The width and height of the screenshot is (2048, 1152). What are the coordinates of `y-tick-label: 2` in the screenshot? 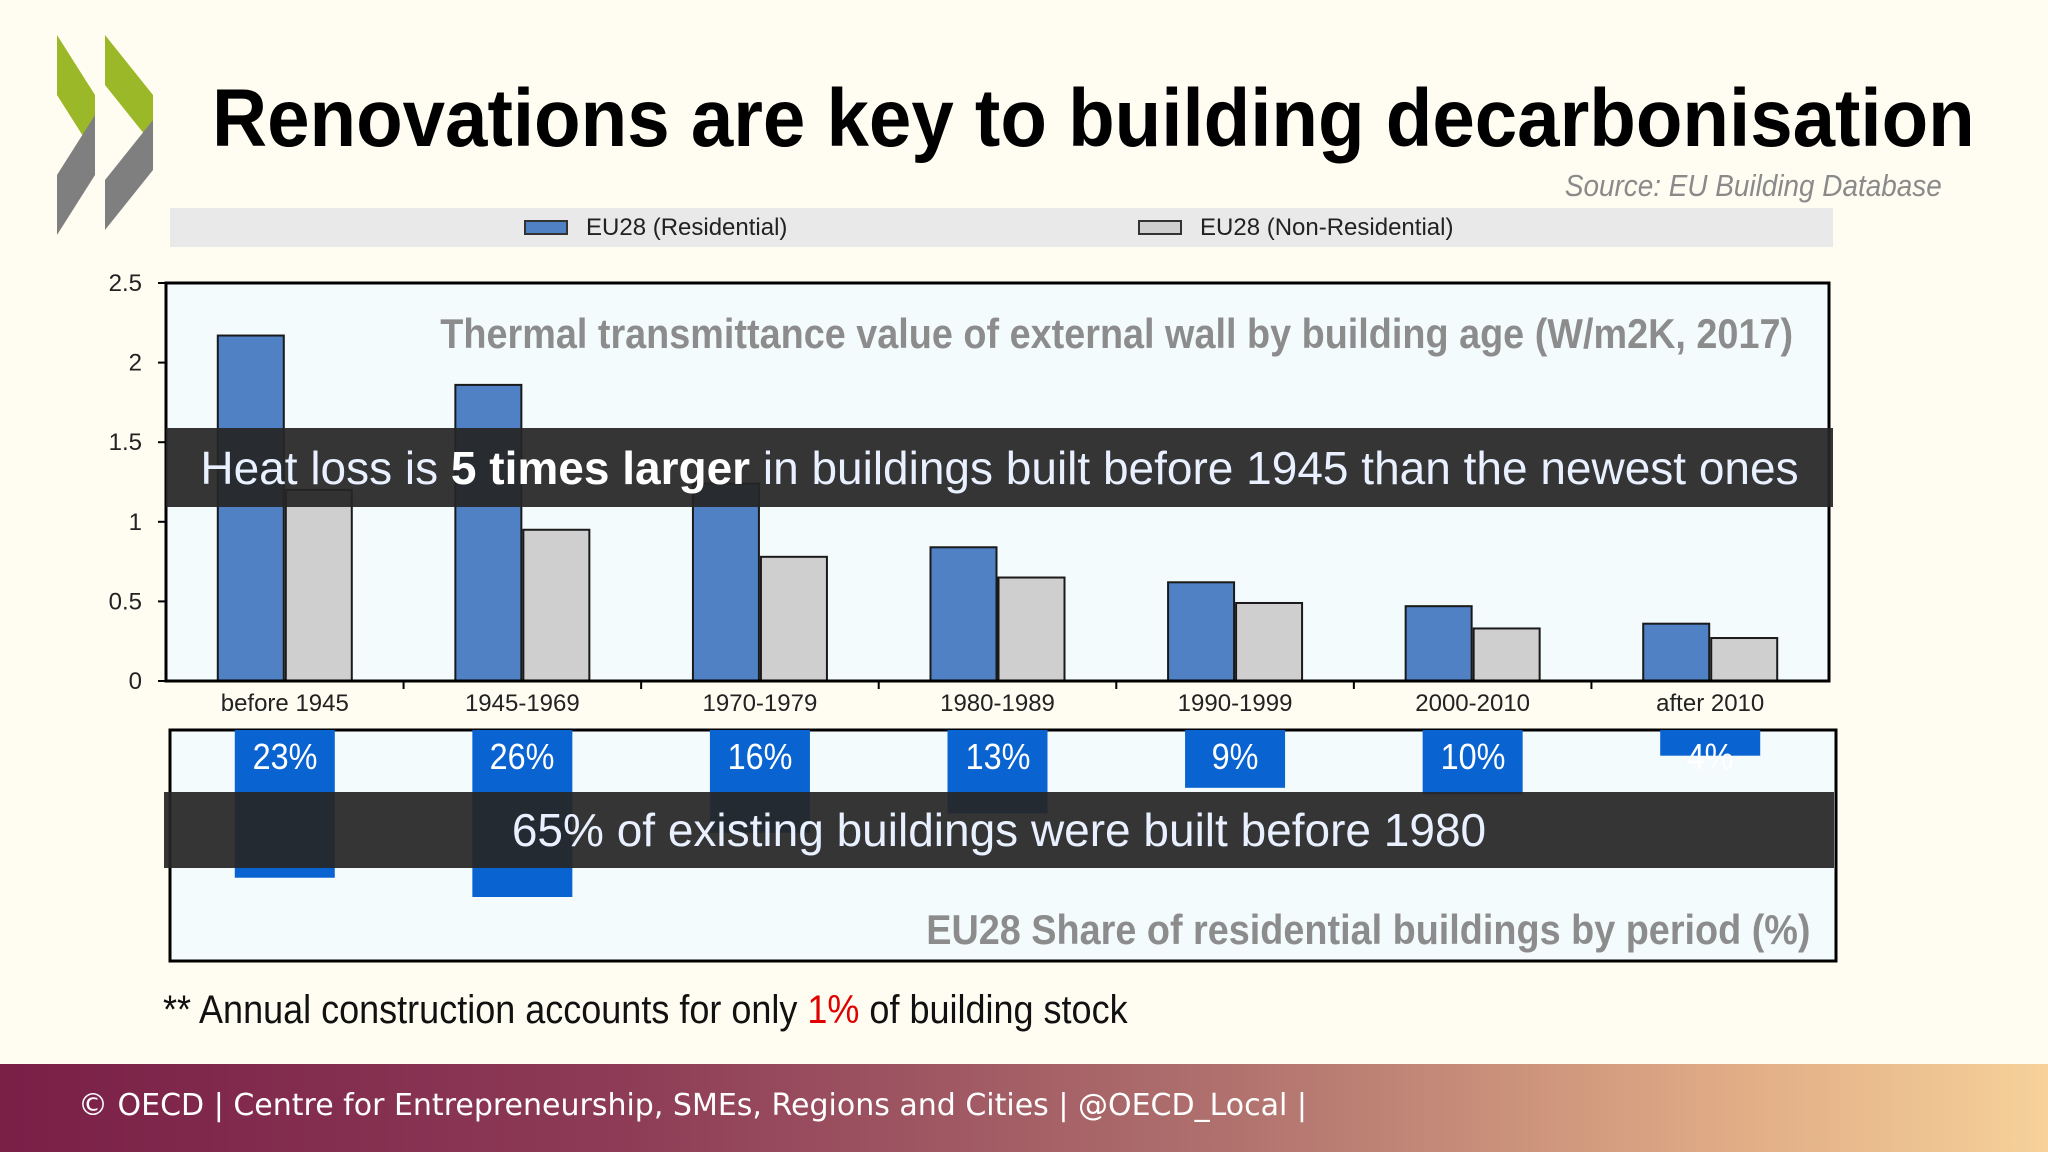 It's located at (135, 363).